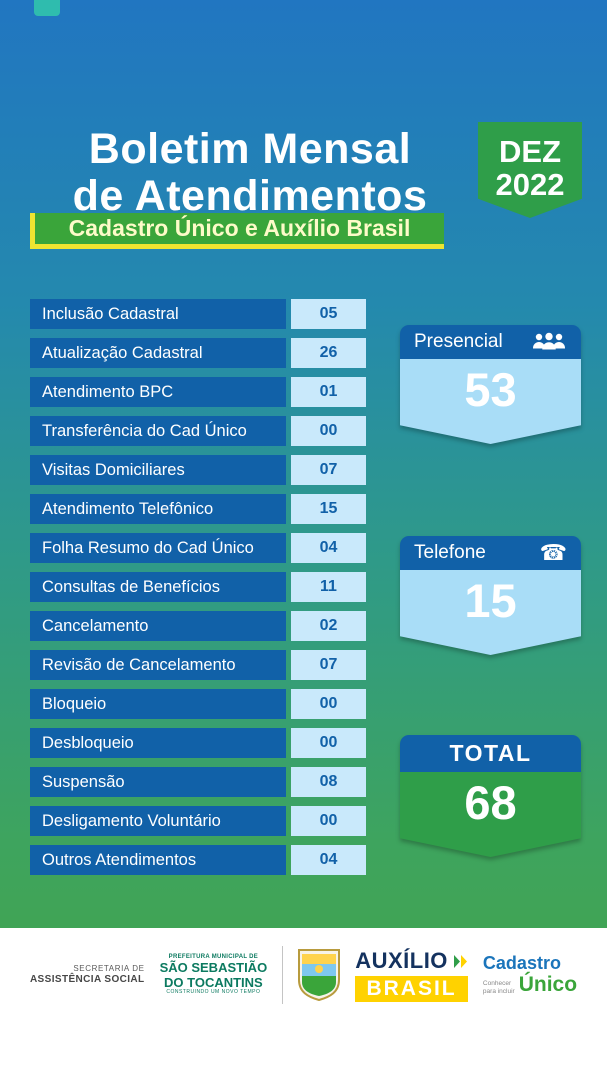 This screenshot has height=1080, width=607. I want to click on service-value: 15, so click(328, 509).